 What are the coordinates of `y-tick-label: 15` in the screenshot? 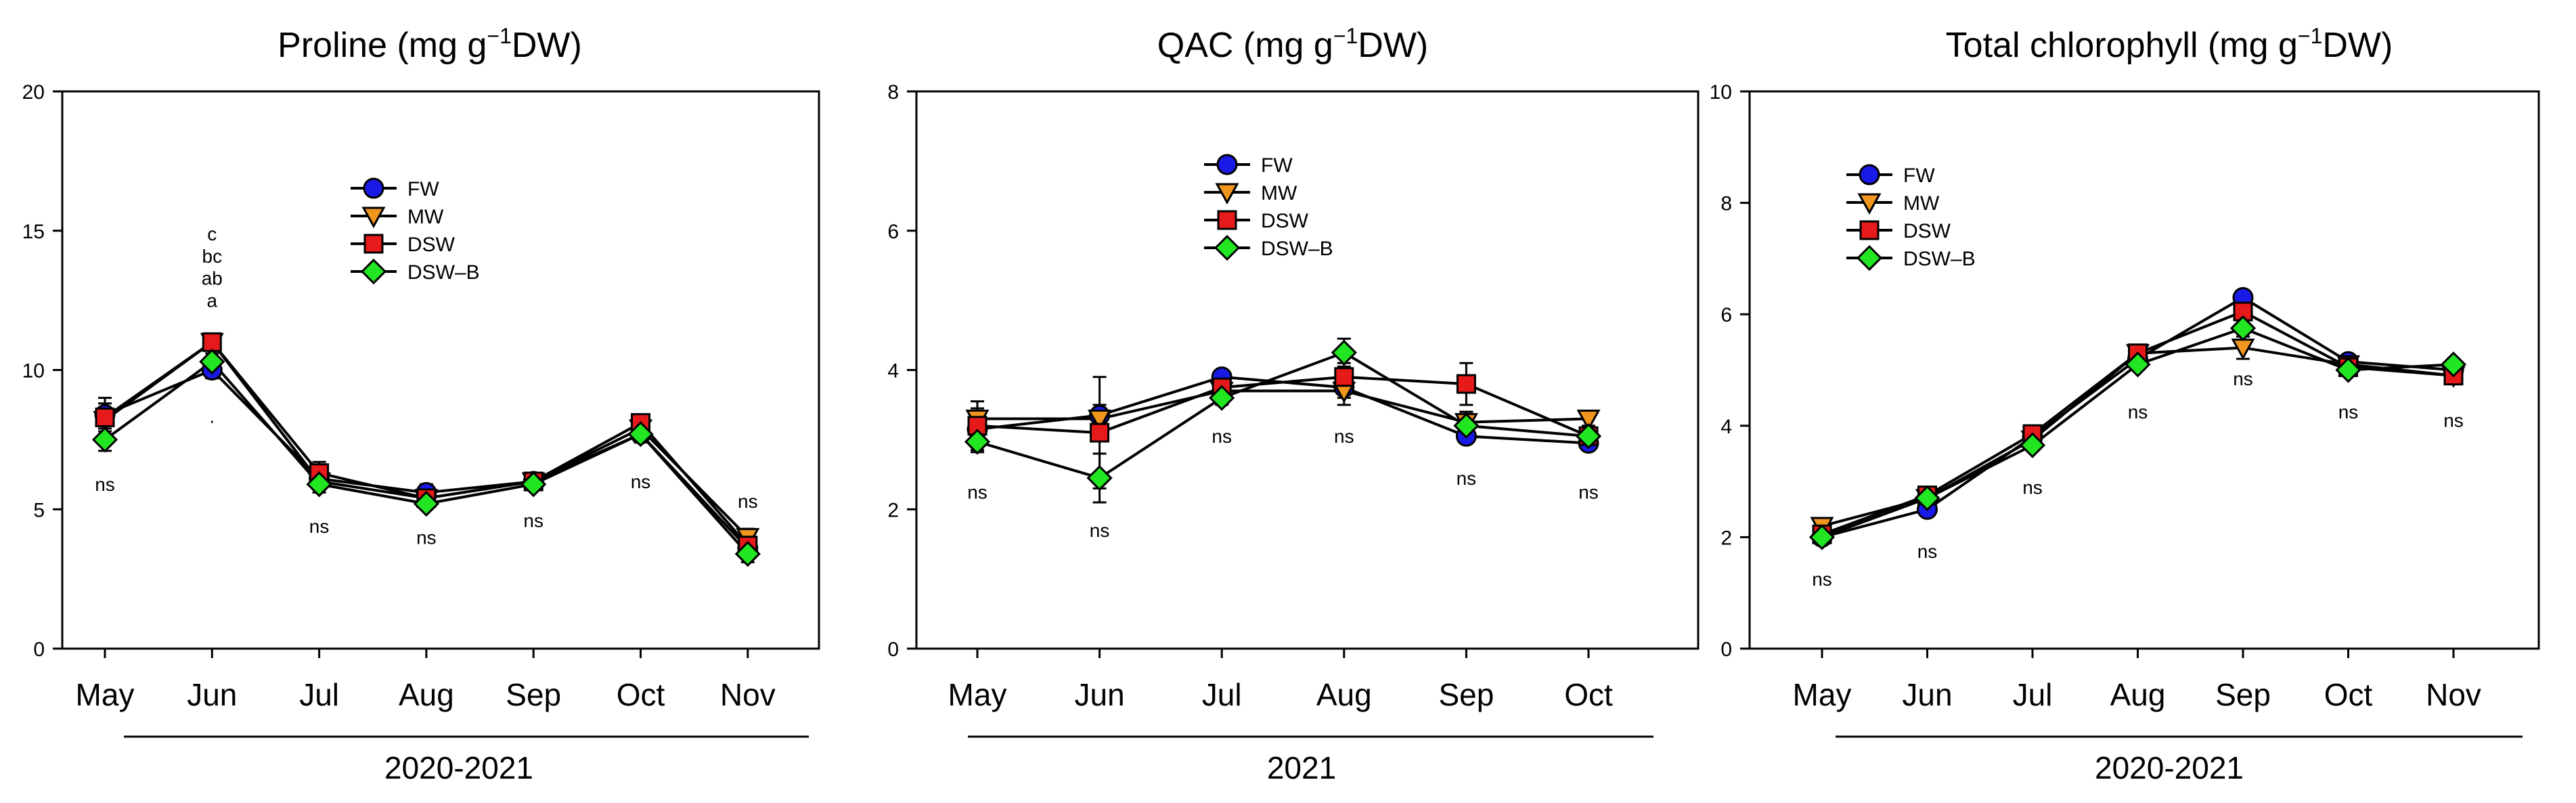 It's located at (33, 232).